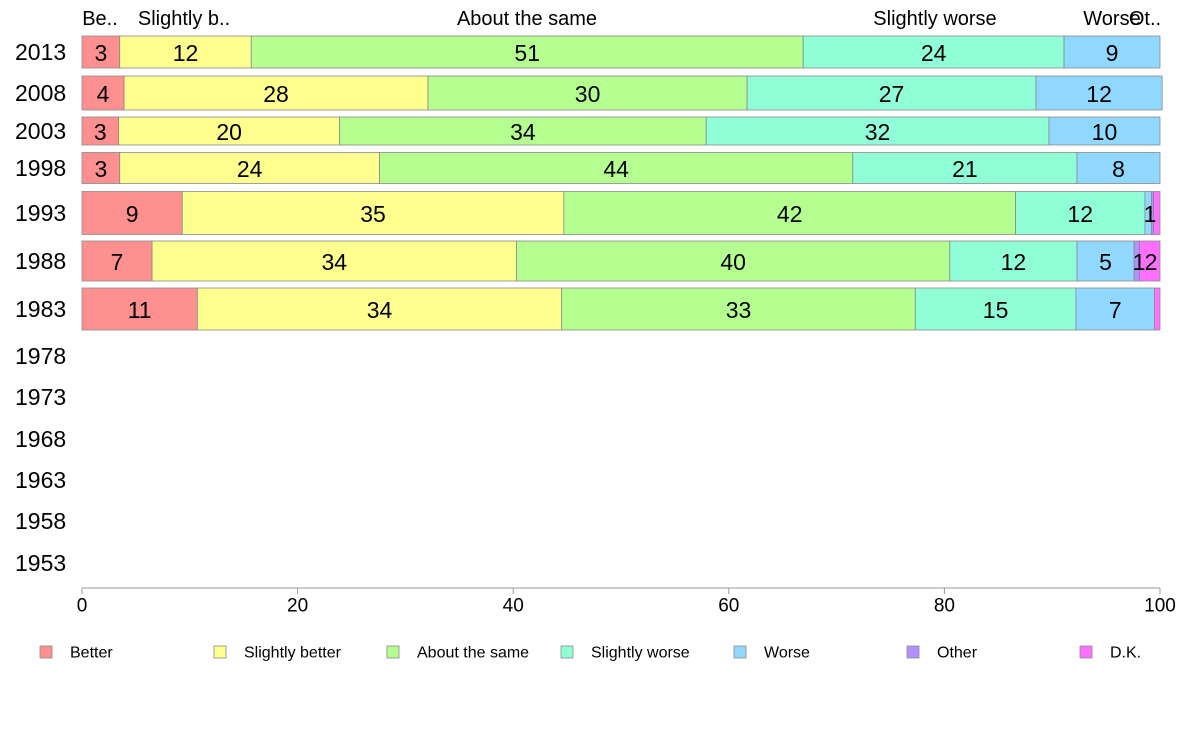  Describe the element at coordinates (616, 168) in the screenshot. I see `bar-1998-about-the-same` at that location.